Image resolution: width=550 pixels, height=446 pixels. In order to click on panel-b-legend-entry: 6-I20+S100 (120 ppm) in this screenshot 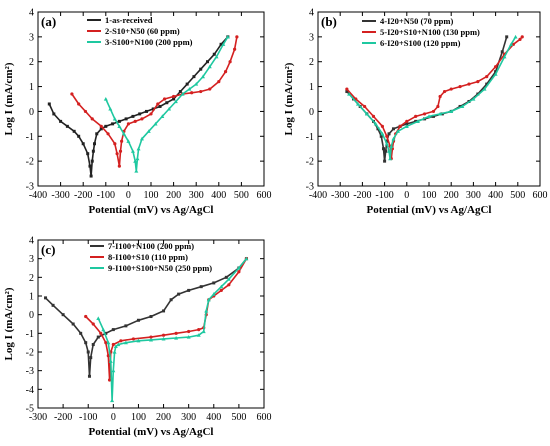, I will do `click(420, 43)`.